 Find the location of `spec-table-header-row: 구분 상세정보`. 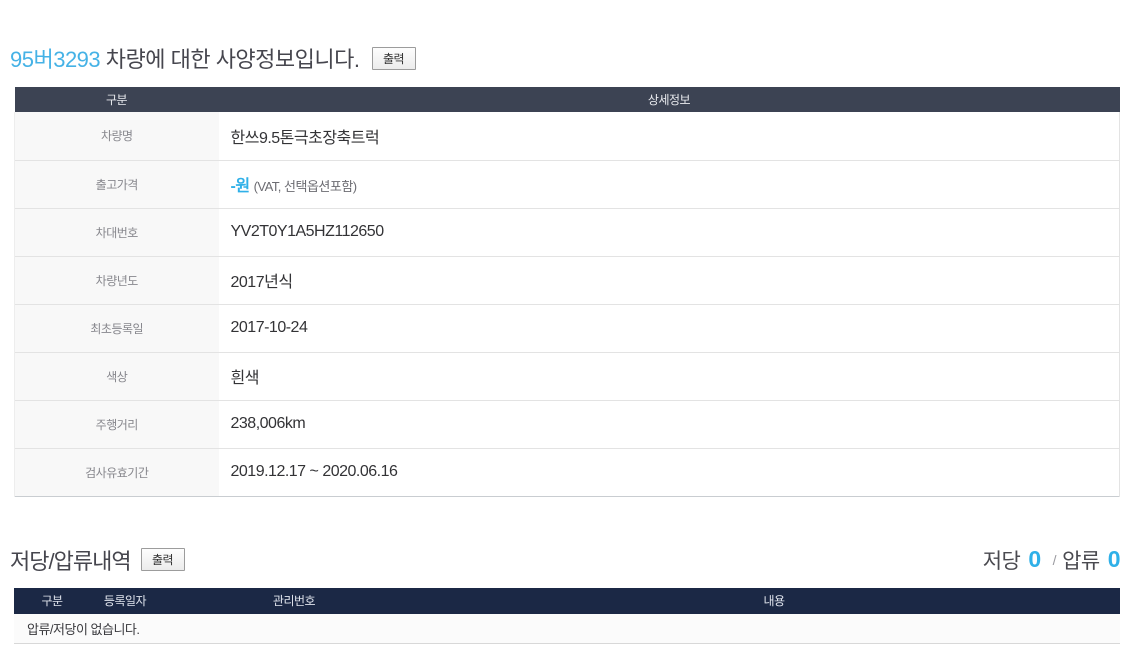

spec-table-header-row: 구분 상세정보 is located at coordinates (567, 99).